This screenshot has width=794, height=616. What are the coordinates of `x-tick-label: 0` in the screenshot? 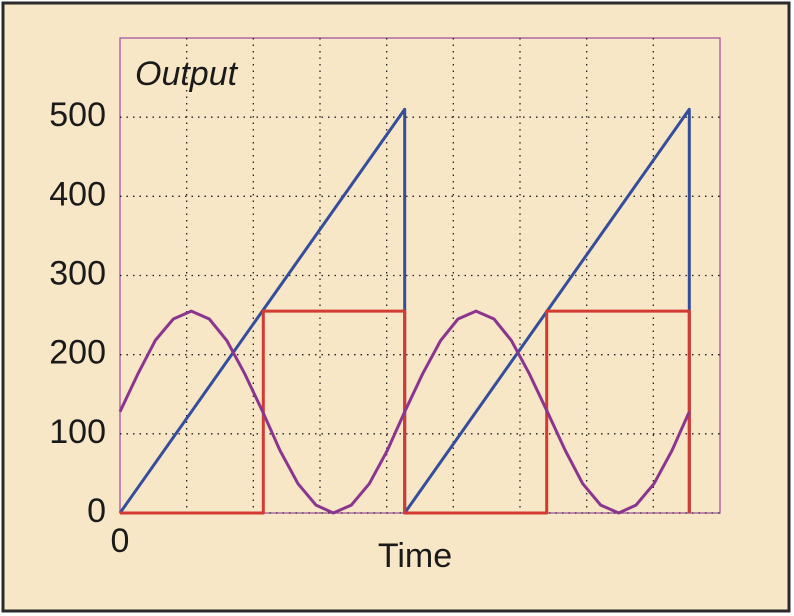 It's located at (120, 541).